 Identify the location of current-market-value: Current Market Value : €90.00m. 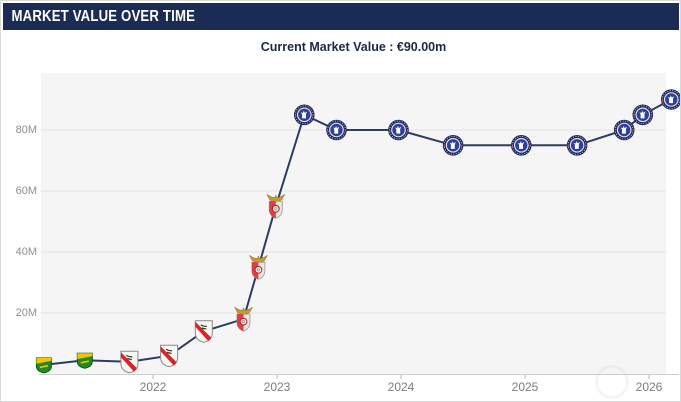
(353, 47).